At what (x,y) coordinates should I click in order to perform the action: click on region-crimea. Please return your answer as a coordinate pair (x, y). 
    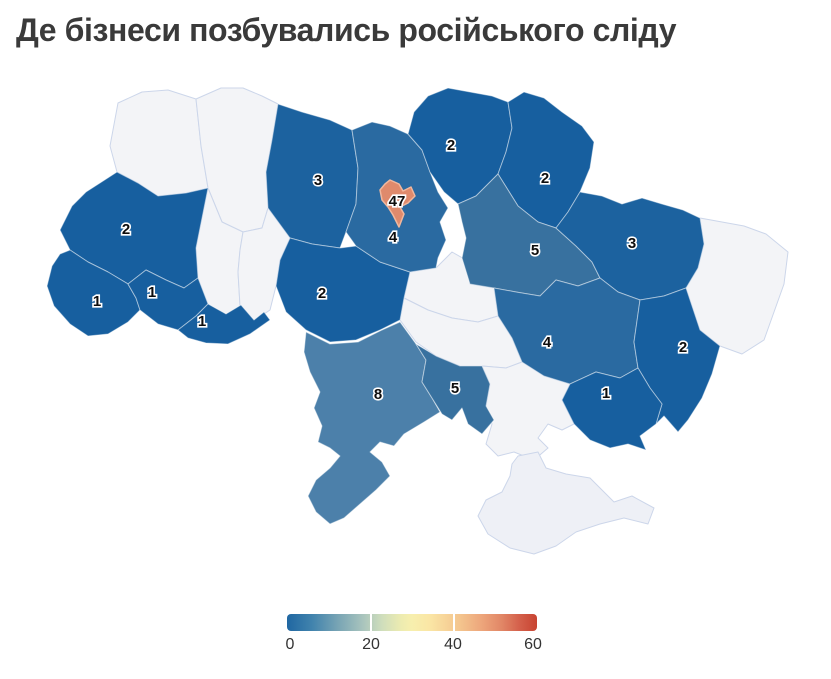
    Looking at the image, I should click on (566, 503).